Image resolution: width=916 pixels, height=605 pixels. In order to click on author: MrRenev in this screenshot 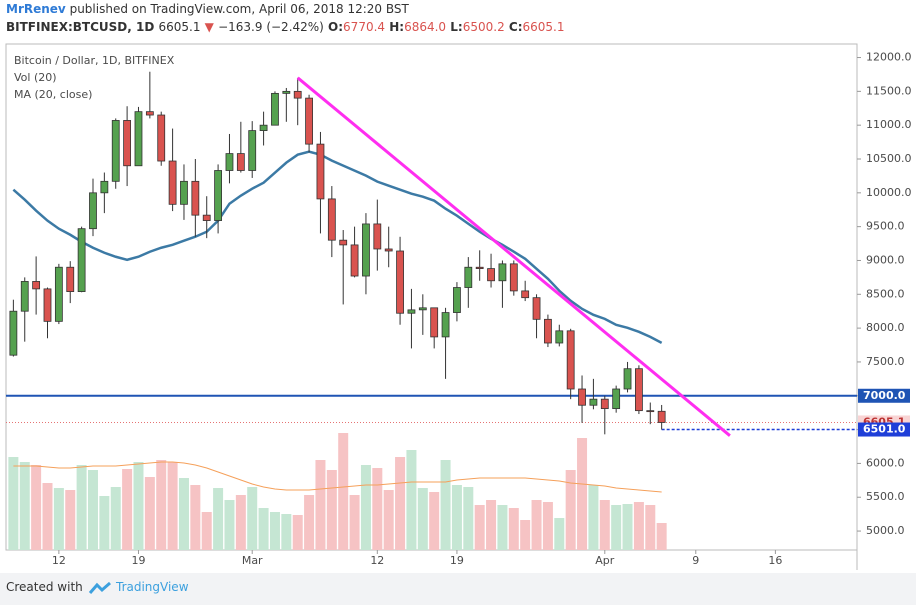, I will do `click(36, 9)`.